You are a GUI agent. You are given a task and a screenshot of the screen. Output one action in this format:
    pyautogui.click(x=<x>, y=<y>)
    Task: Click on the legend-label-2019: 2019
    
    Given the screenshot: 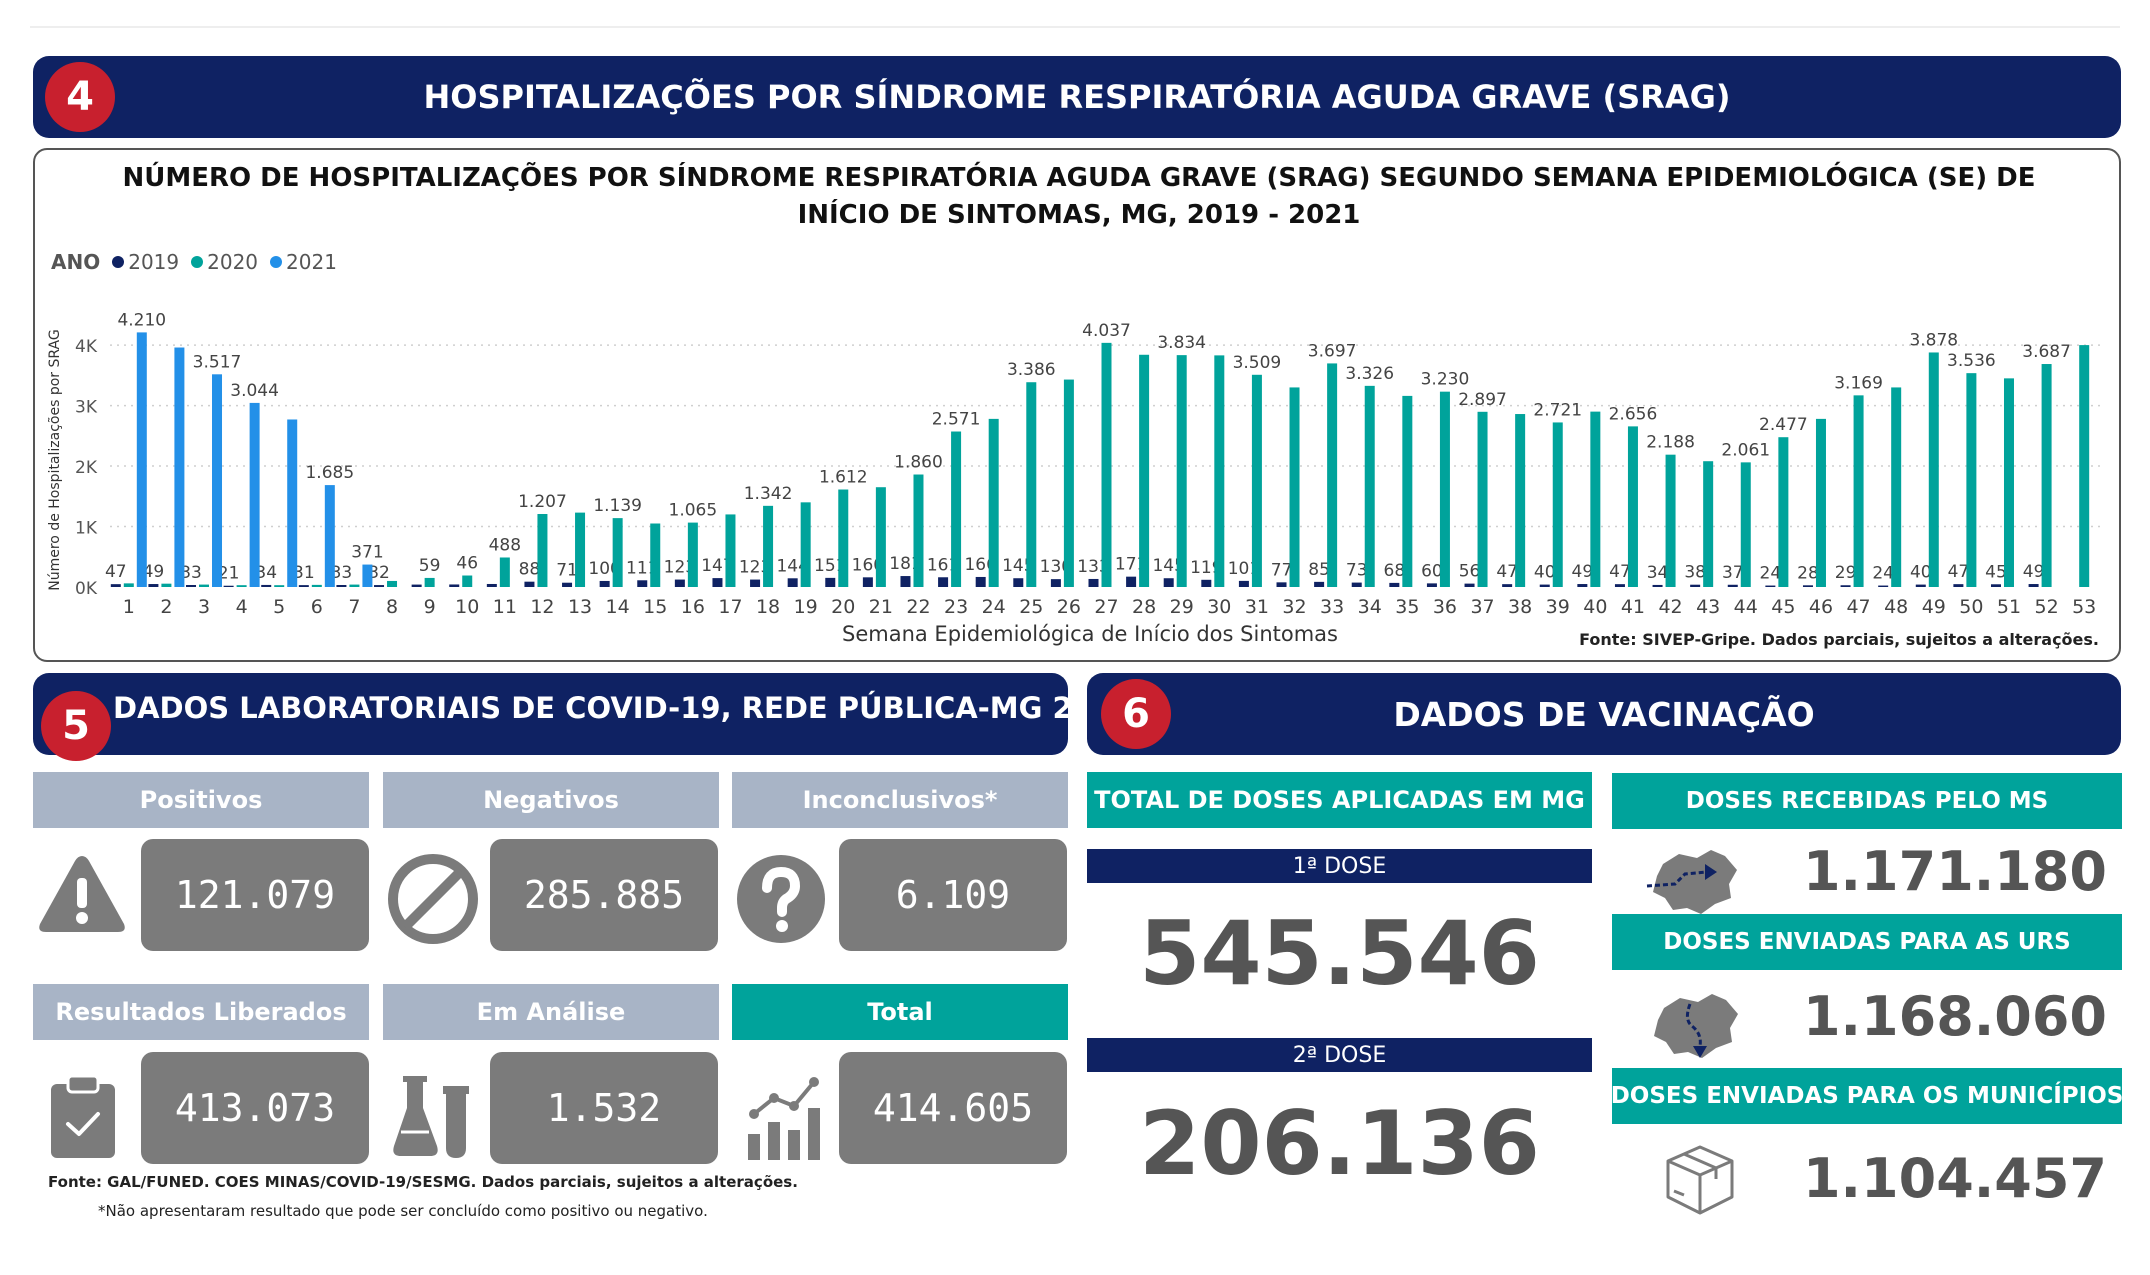 What is the action you would take?
    pyautogui.click(x=154, y=262)
    